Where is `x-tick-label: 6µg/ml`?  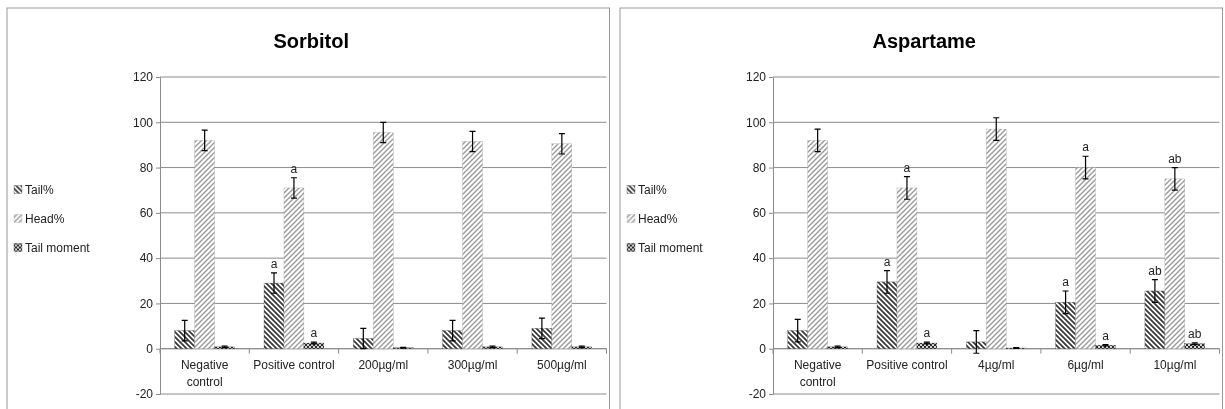
x-tick-label: 6µg/ml is located at coordinates (1085, 364).